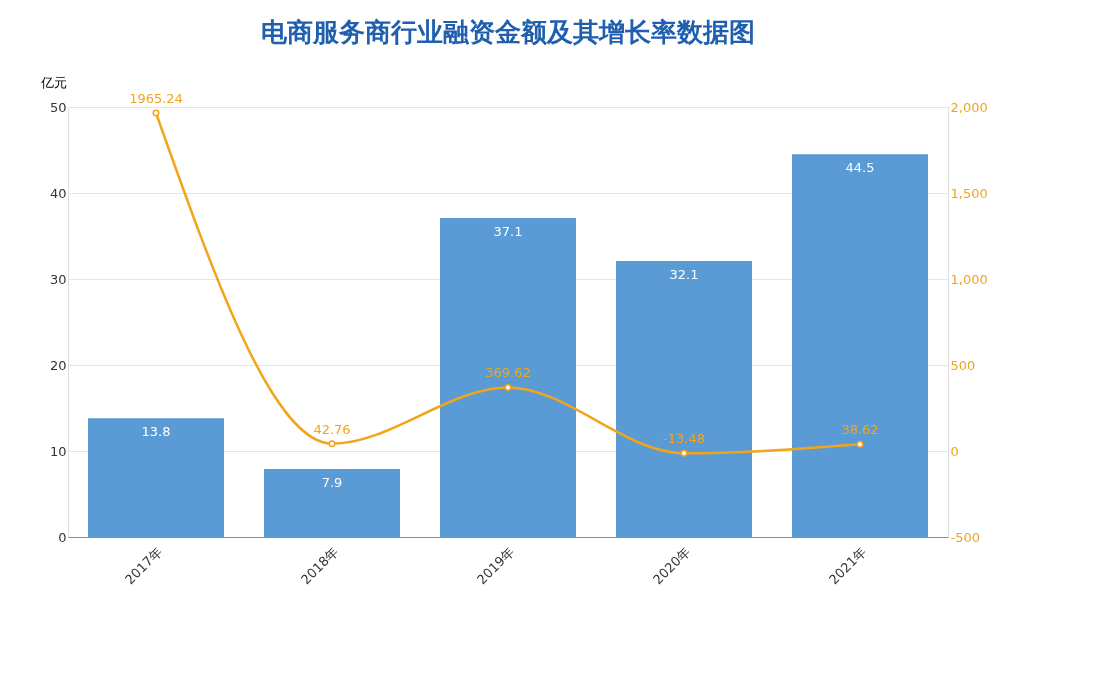 This screenshot has height=684, width=1116. What do you see at coordinates (963, 365) in the screenshot?
I see `y2-tick-label: 500` at bounding box center [963, 365].